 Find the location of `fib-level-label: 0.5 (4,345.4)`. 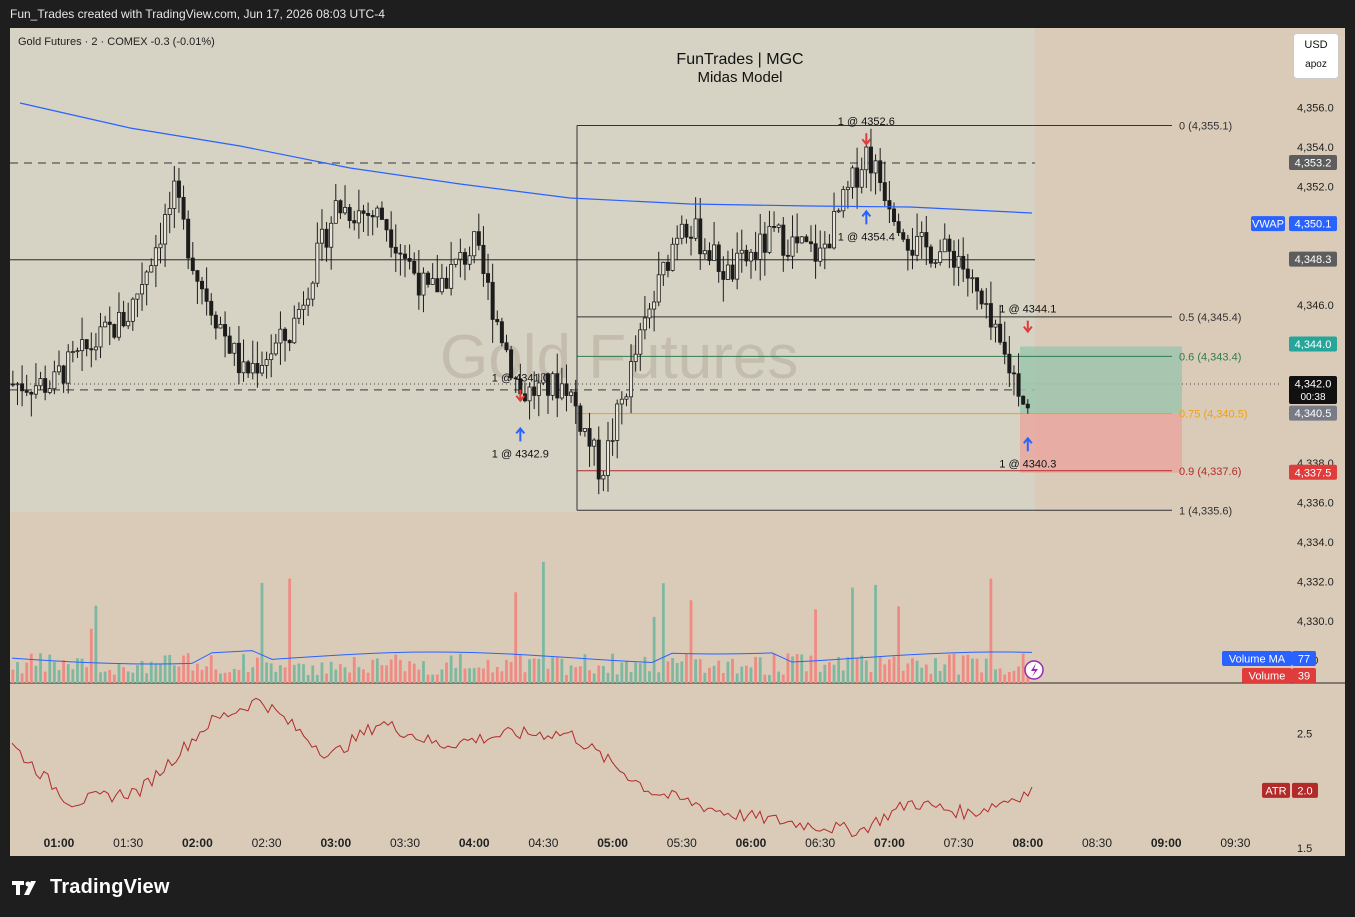

fib-level-label: 0.5 (4,345.4) is located at coordinates (1210, 318).